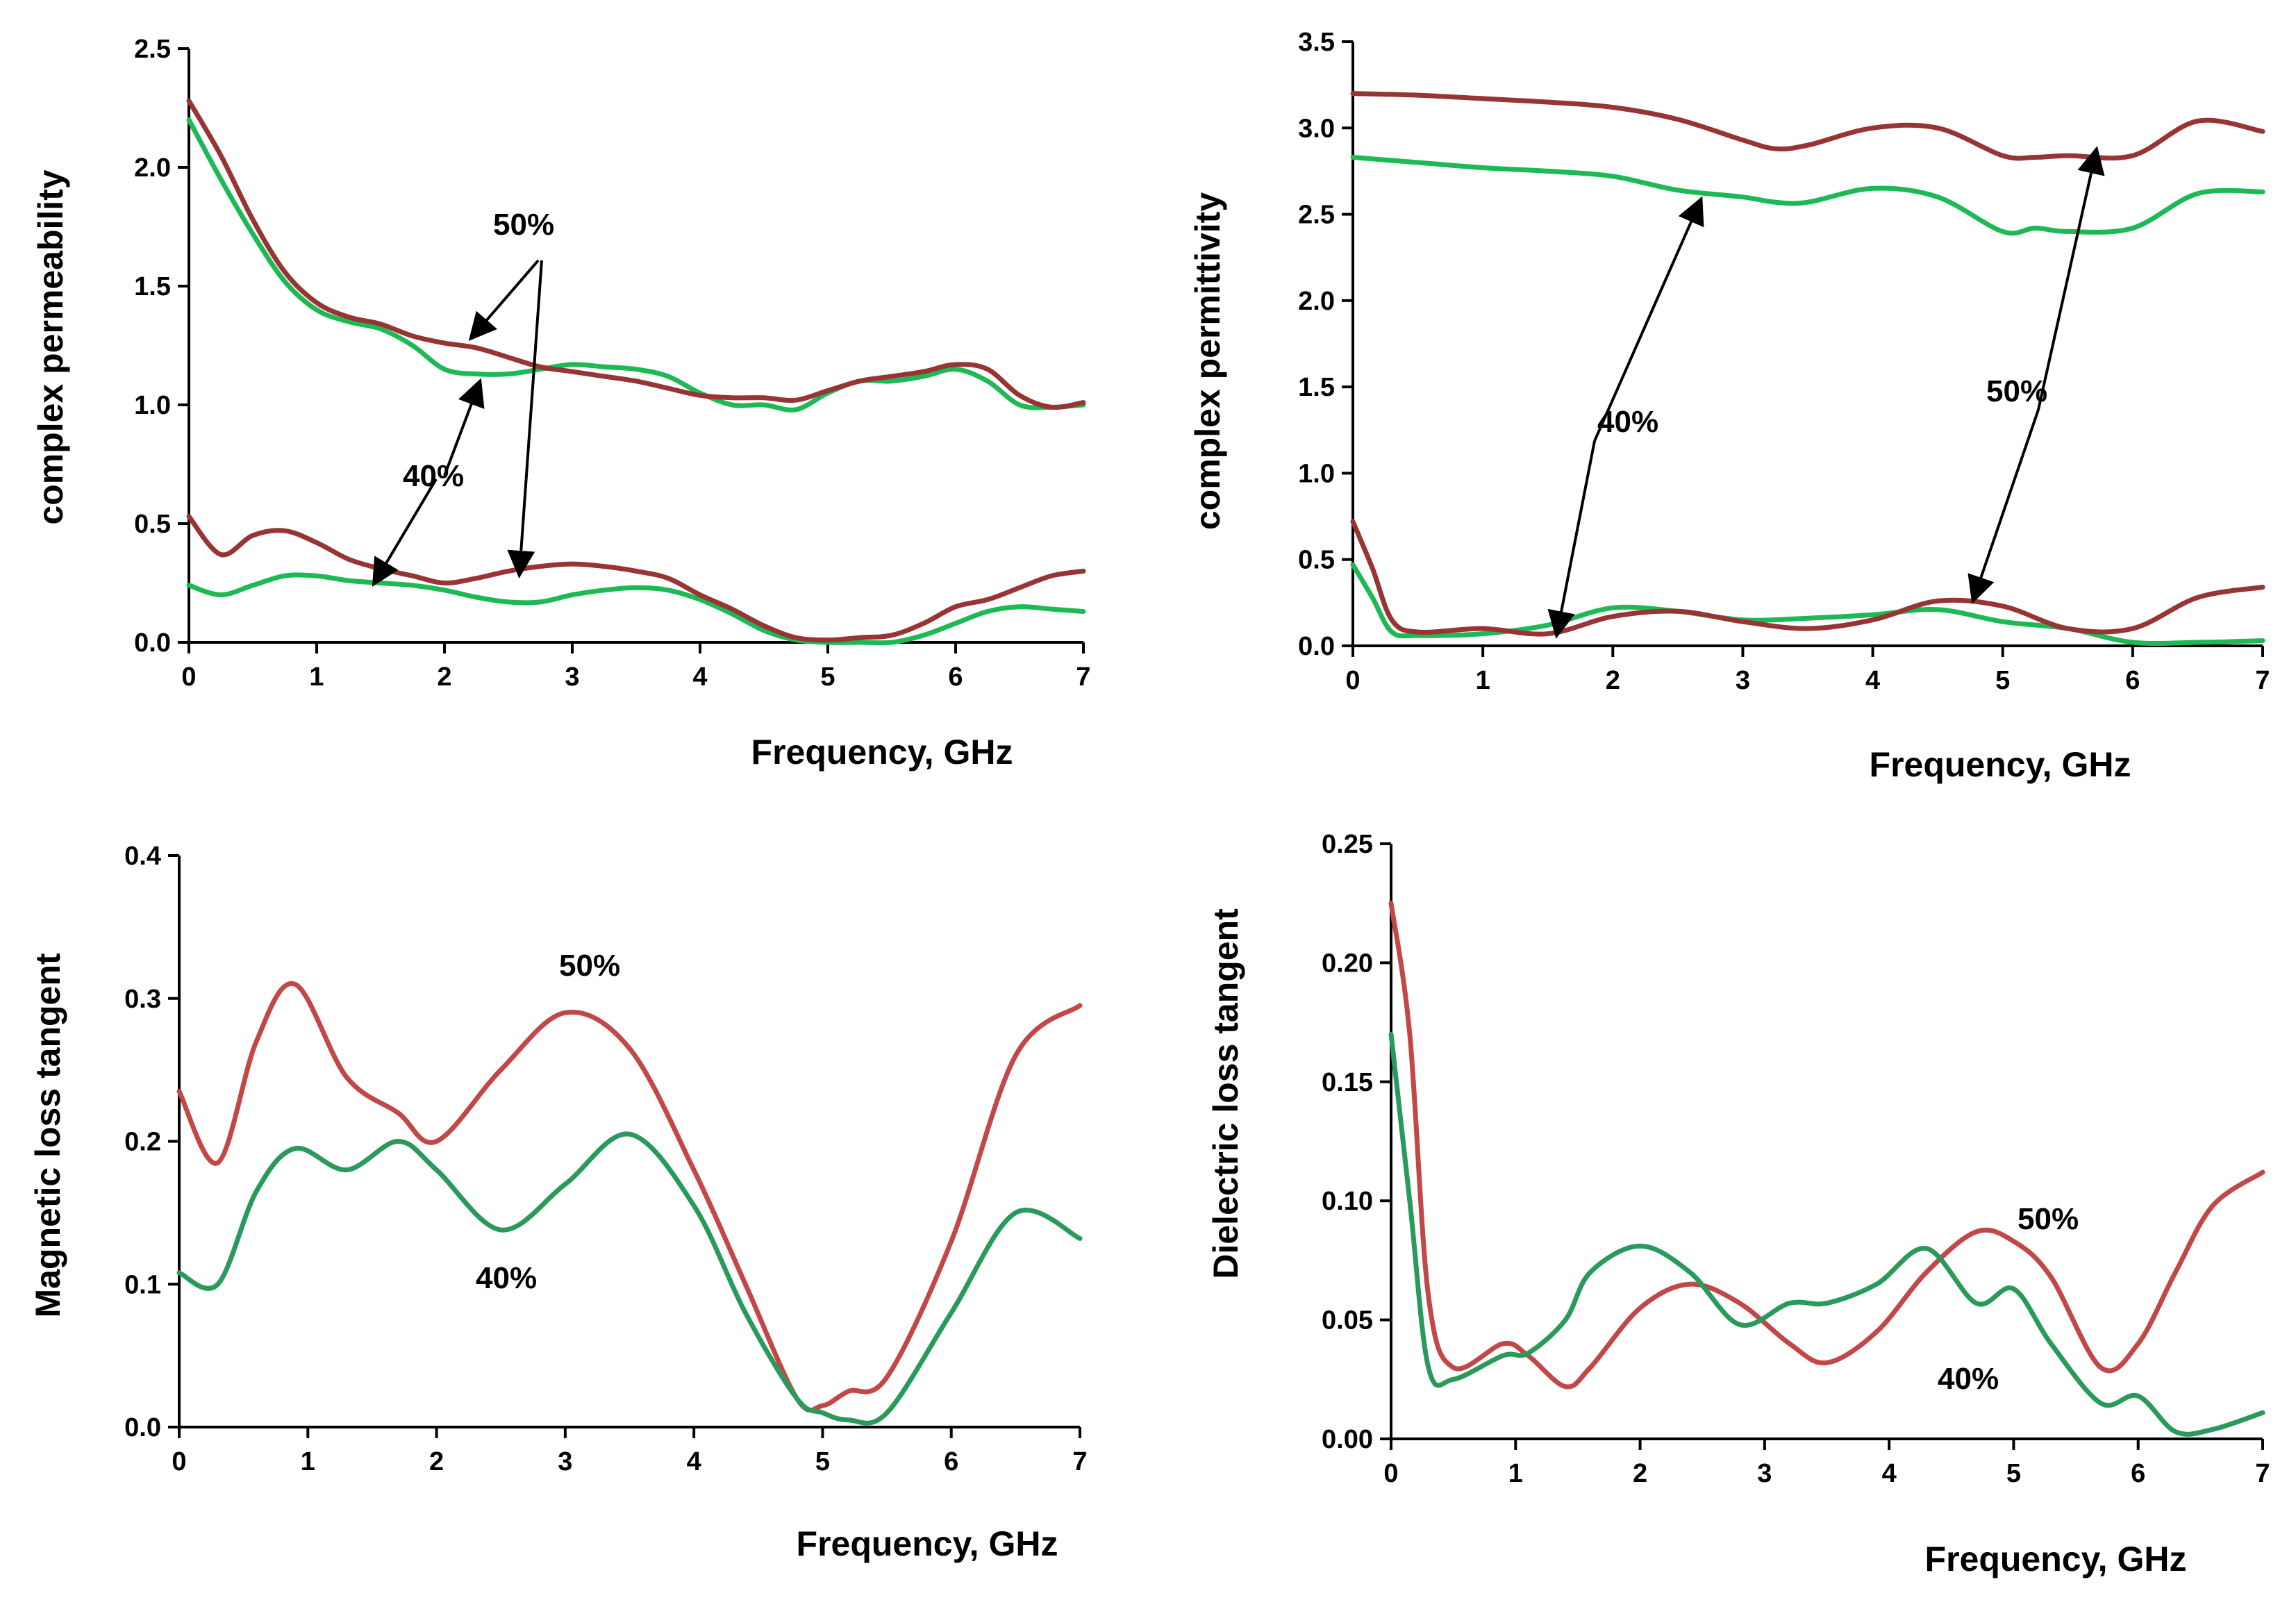  What do you see at coordinates (48, 1135) in the screenshot?
I see `y-axis-label: Magnetic loss tangent` at bounding box center [48, 1135].